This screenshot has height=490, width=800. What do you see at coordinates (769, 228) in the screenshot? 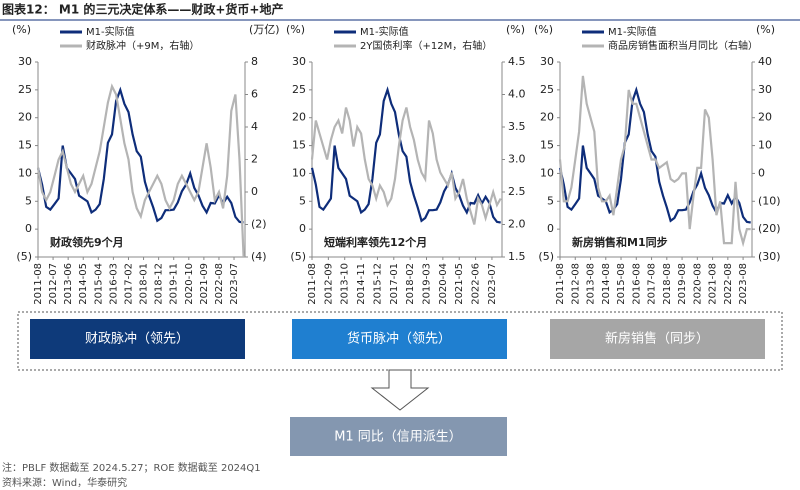
I see `y2-tick-label: (20)` at bounding box center [769, 228].